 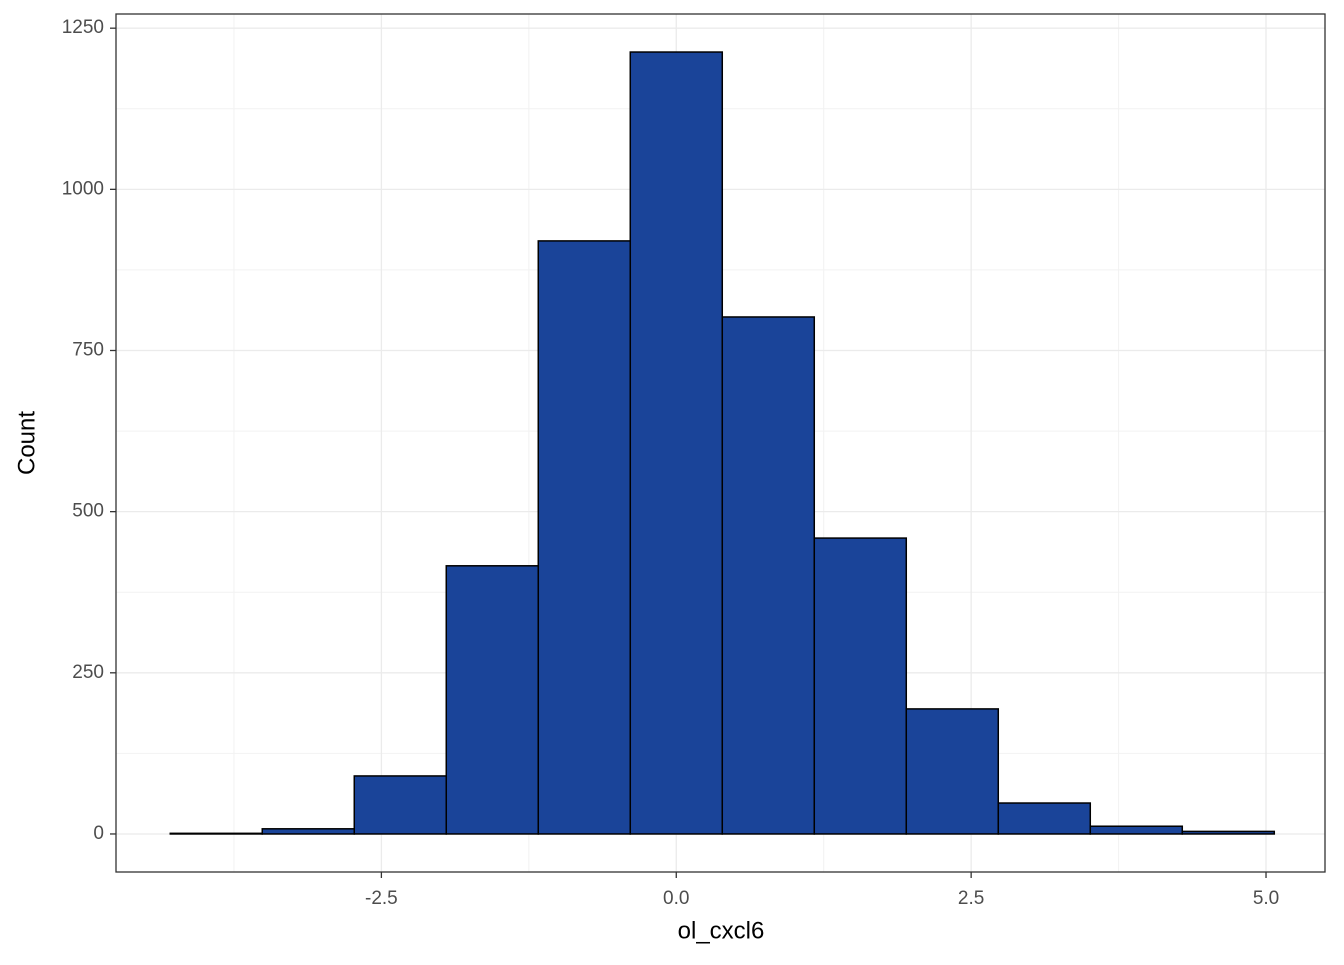 What do you see at coordinates (676, 898) in the screenshot?
I see `x-tick-label: 0.0` at bounding box center [676, 898].